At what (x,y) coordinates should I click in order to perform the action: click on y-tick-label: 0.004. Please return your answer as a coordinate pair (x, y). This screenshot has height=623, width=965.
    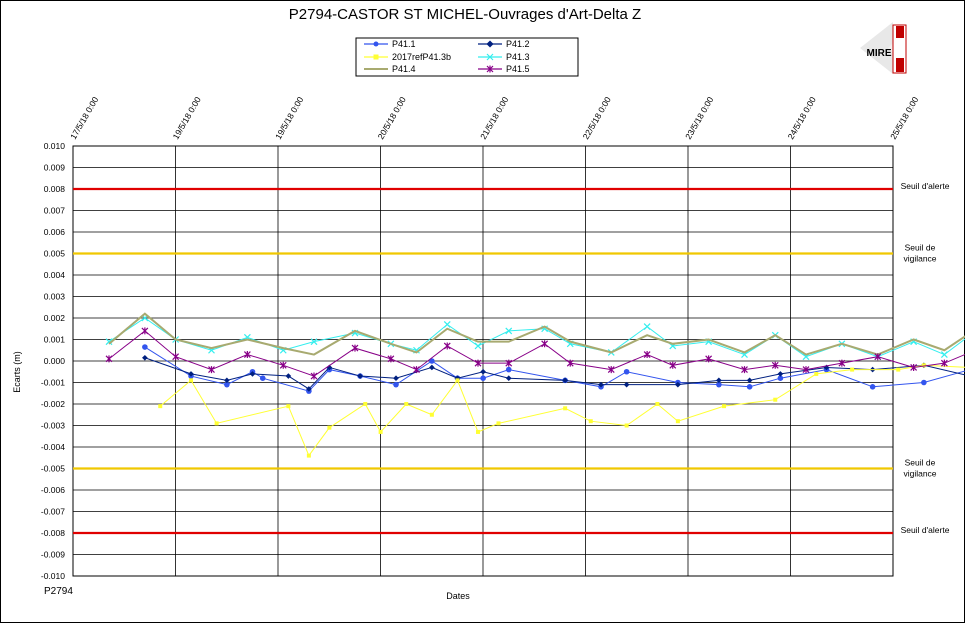
    Looking at the image, I should click on (55, 275).